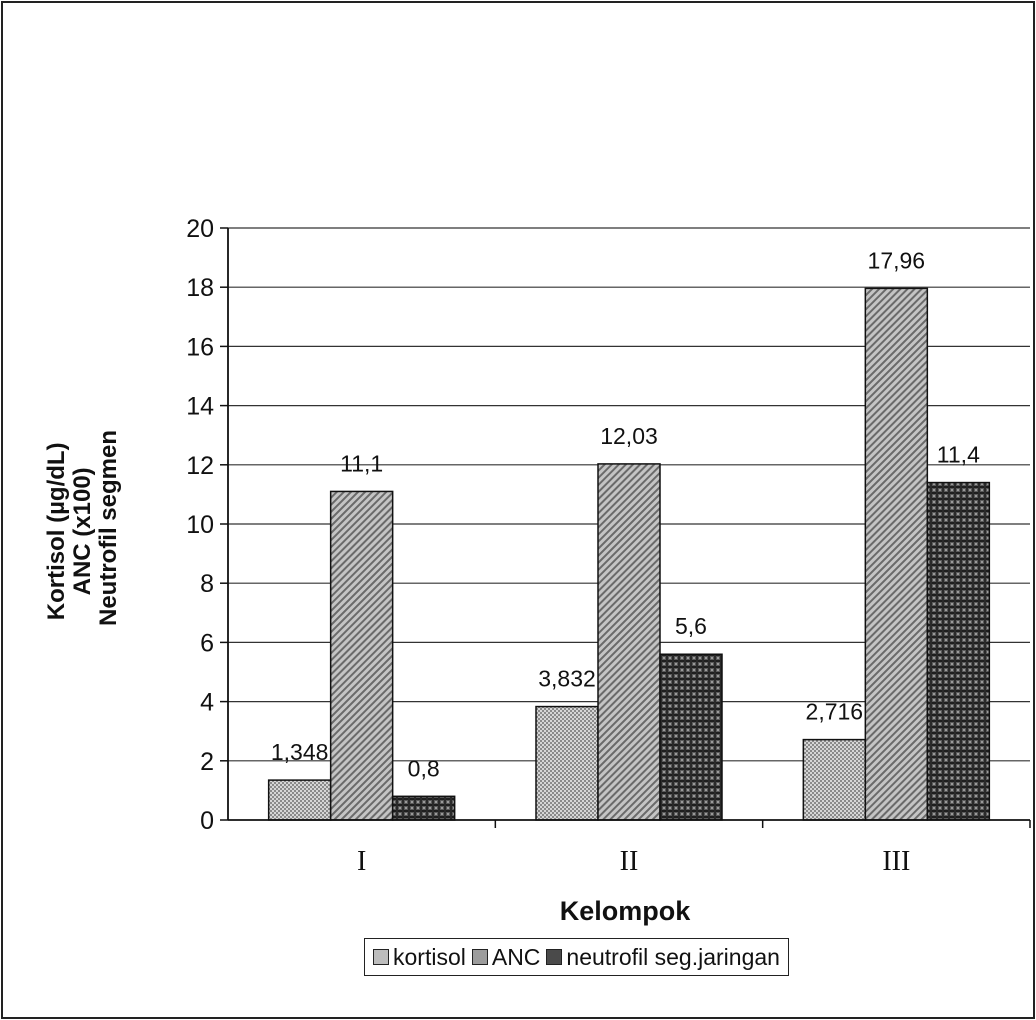 The height and width of the screenshot is (1020, 1036). Describe the element at coordinates (429, 956) in the screenshot. I see `legend-label: kortisol` at that location.